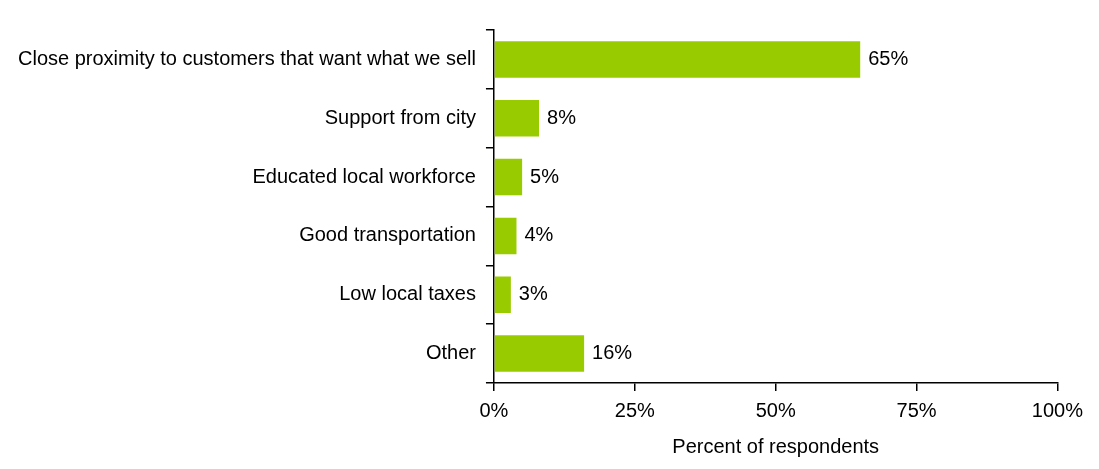 The height and width of the screenshot is (469, 1099). I want to click on data-label: 16%, so click(612, 352).